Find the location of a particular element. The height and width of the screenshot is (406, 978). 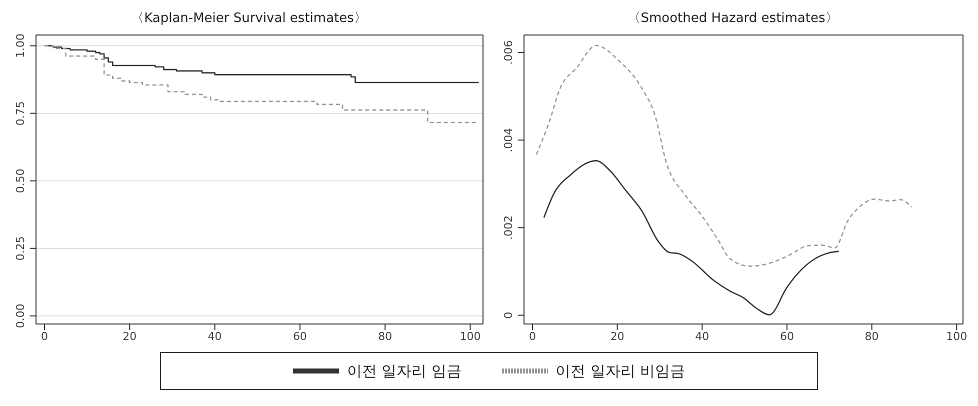

y-tick-label: 0.00 is located at coordinates (20, 316).